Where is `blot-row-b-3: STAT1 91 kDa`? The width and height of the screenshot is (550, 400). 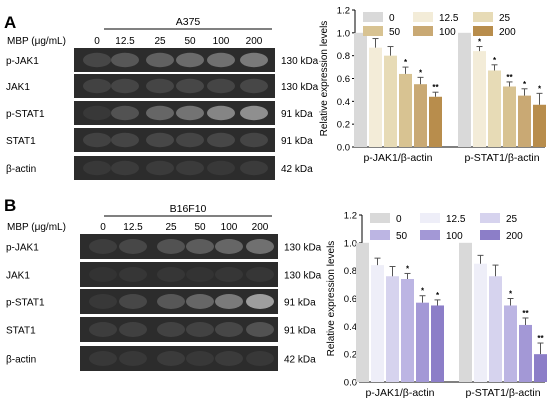 blot-row-b-3: STAT1 91 kDa is located at coordinates (161, 329).